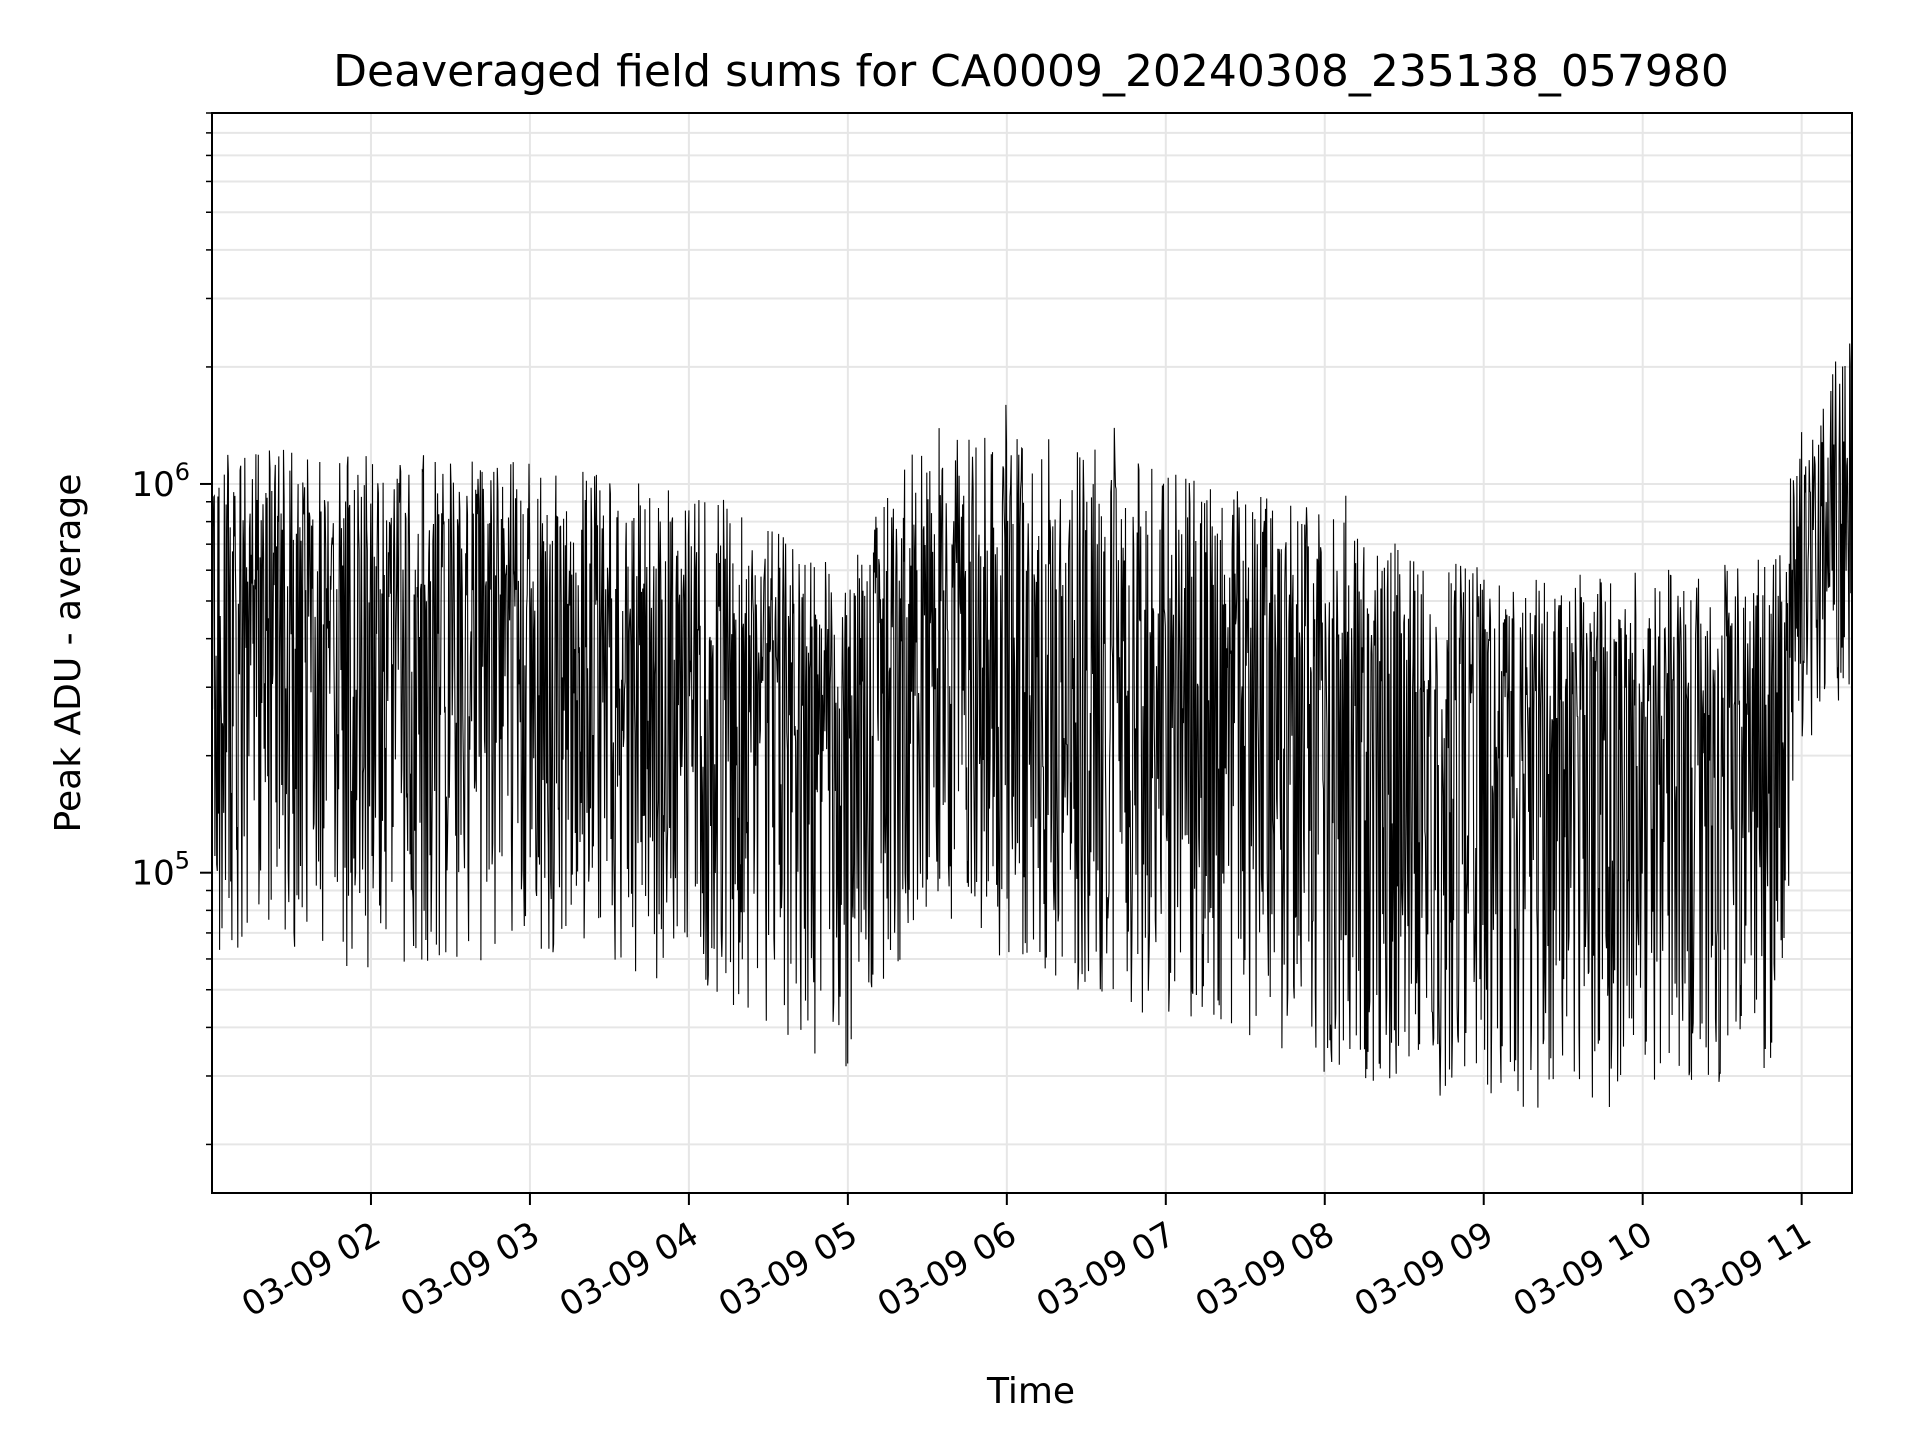 This screenshot has width=1920, height=1440. What do you see at coordinates (68, 653) in the screenshot?
I see `y-axis-label: Peak ADU - average` at bounding box center [68, 653].